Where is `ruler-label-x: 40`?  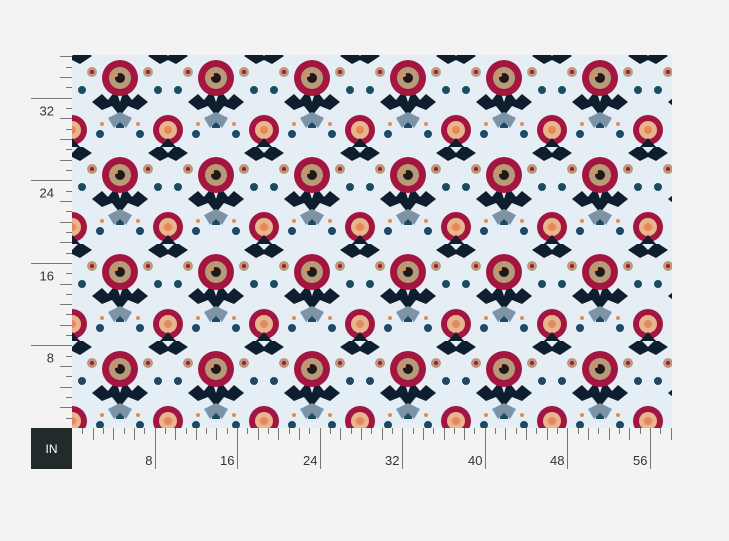
ruler-label-x: 40 is located at coordinates (475, 460).